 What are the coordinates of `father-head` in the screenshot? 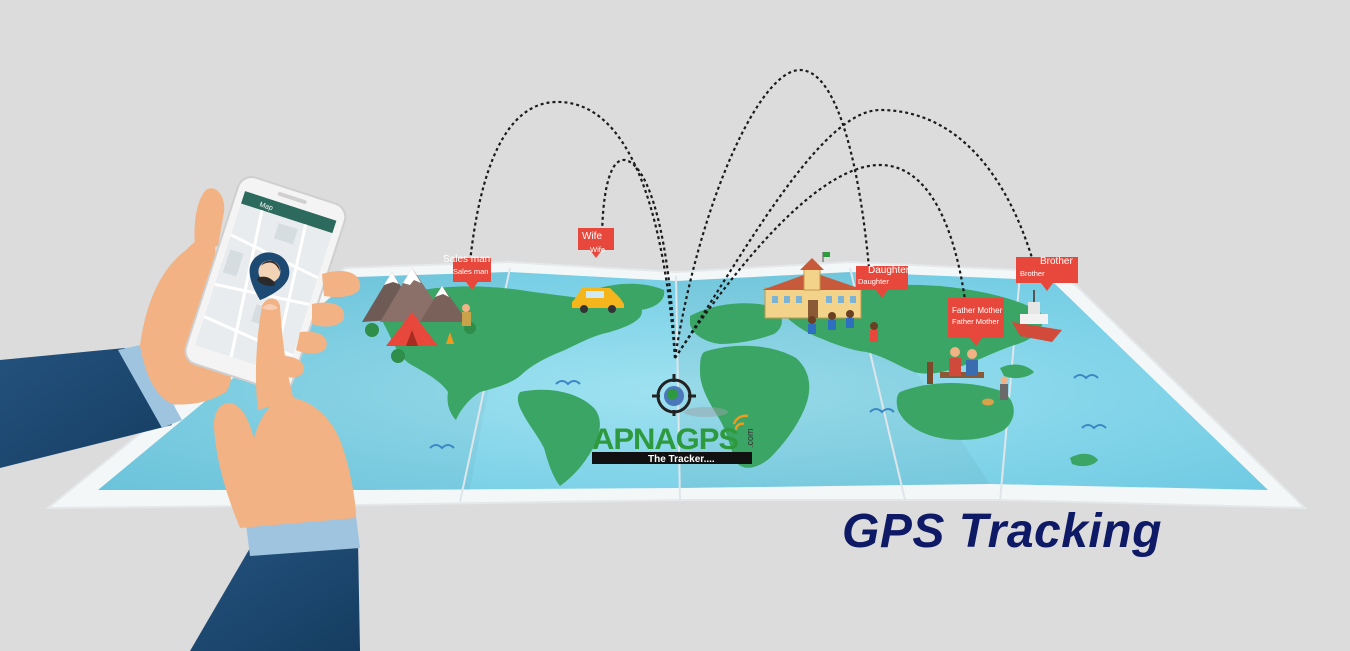 It's located at (955, 352).